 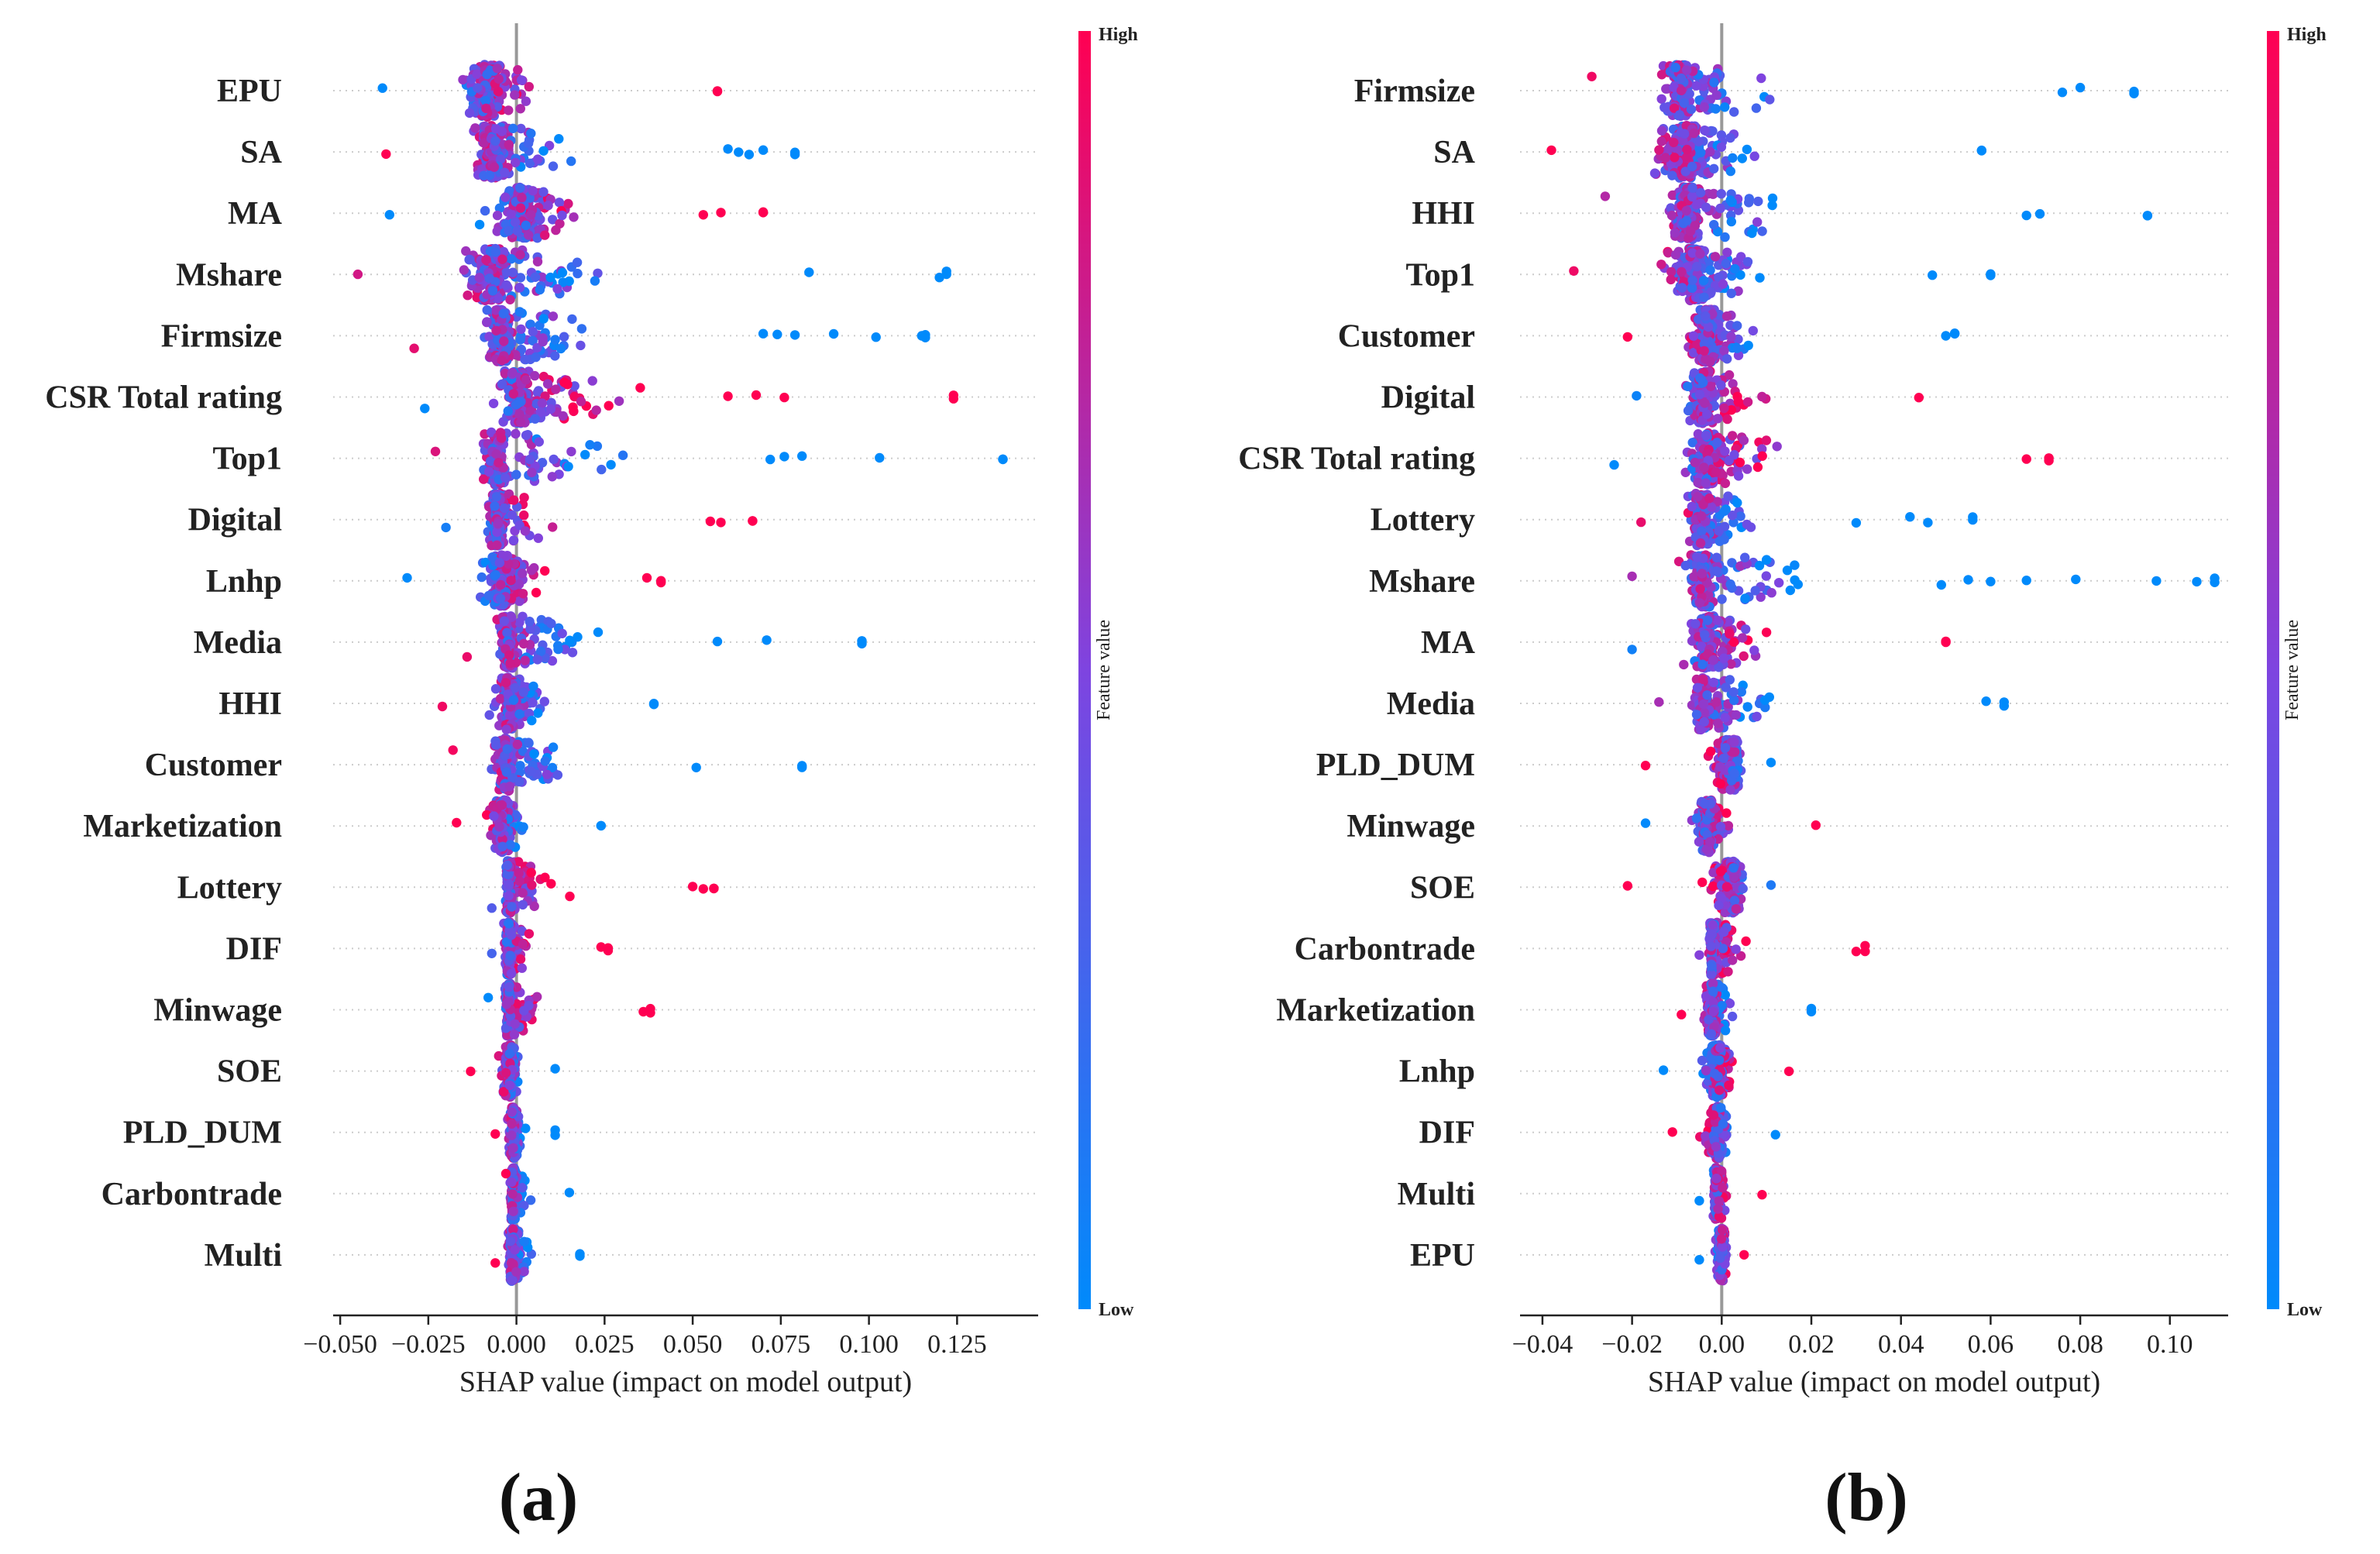 What do you see at coordinates (203, 1133) in the screenshot?
I see `feature-label: PLD_DUM` at bounding box center [203, 1133].